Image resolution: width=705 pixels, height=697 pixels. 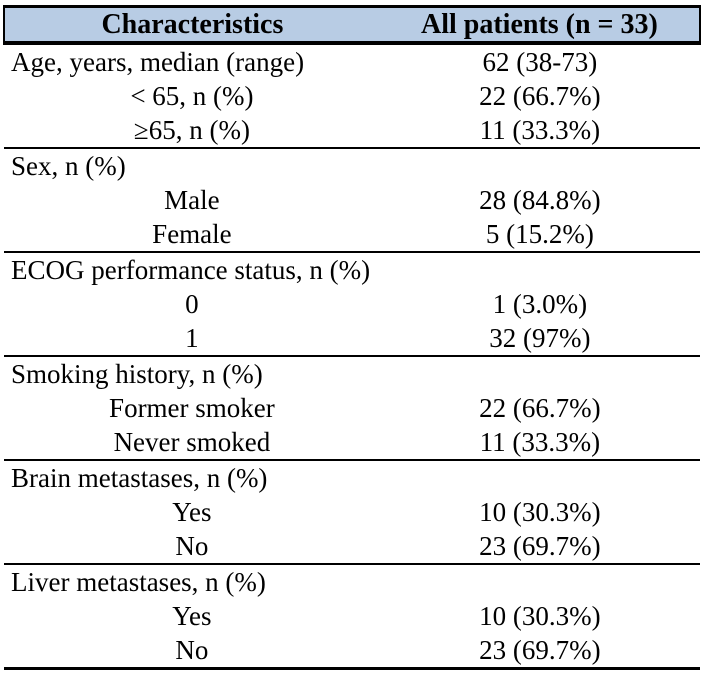 What do you see at coordinates (192, 200) in the screenshot?
I see `row-label: Male` at bounding box center [192, 200].